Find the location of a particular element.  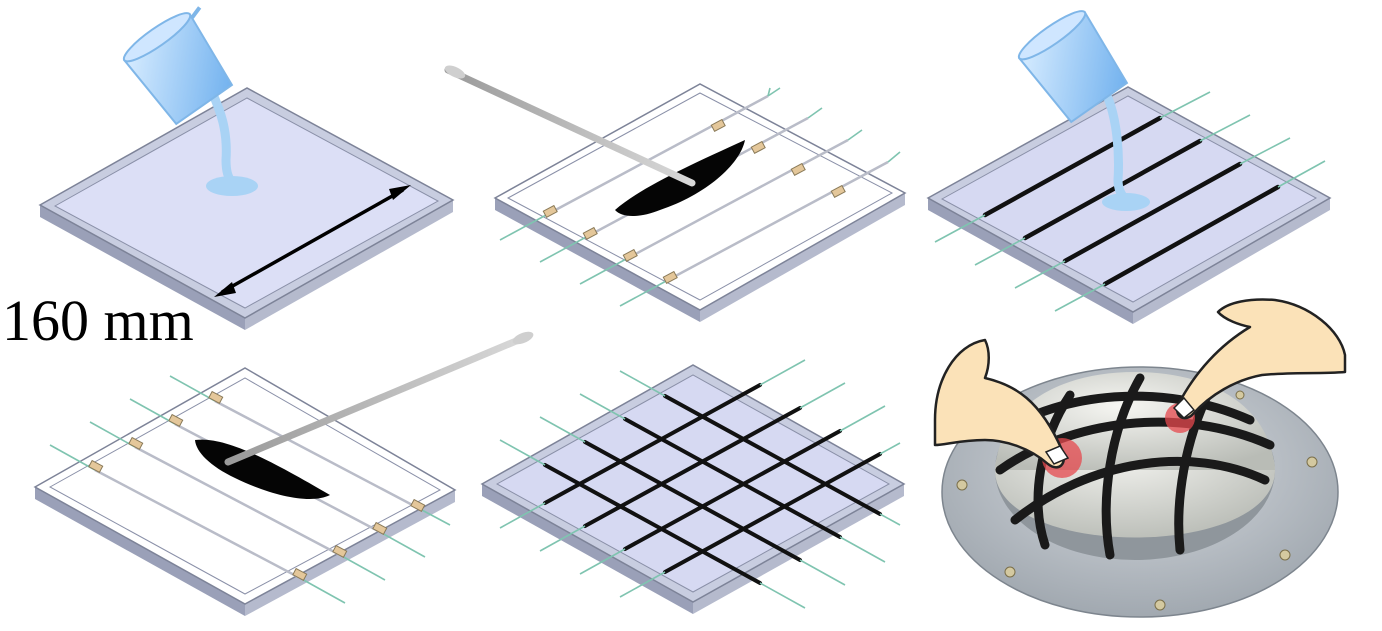

panel-coat-strips is located at coordinates (675, 193).